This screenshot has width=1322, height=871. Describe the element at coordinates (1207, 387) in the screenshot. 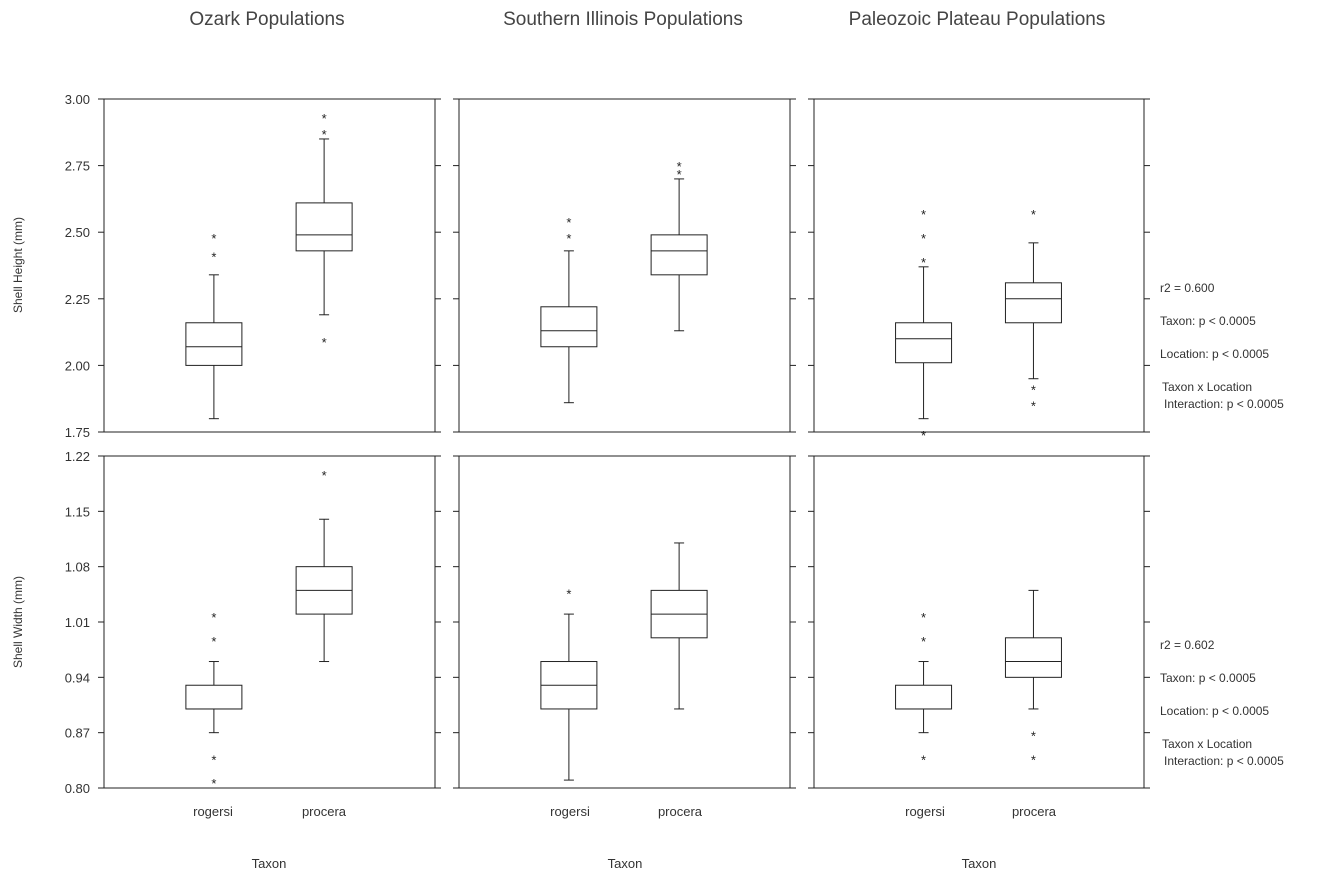

I see `stat-interaction-label-height: Taxon x Location` at that location.